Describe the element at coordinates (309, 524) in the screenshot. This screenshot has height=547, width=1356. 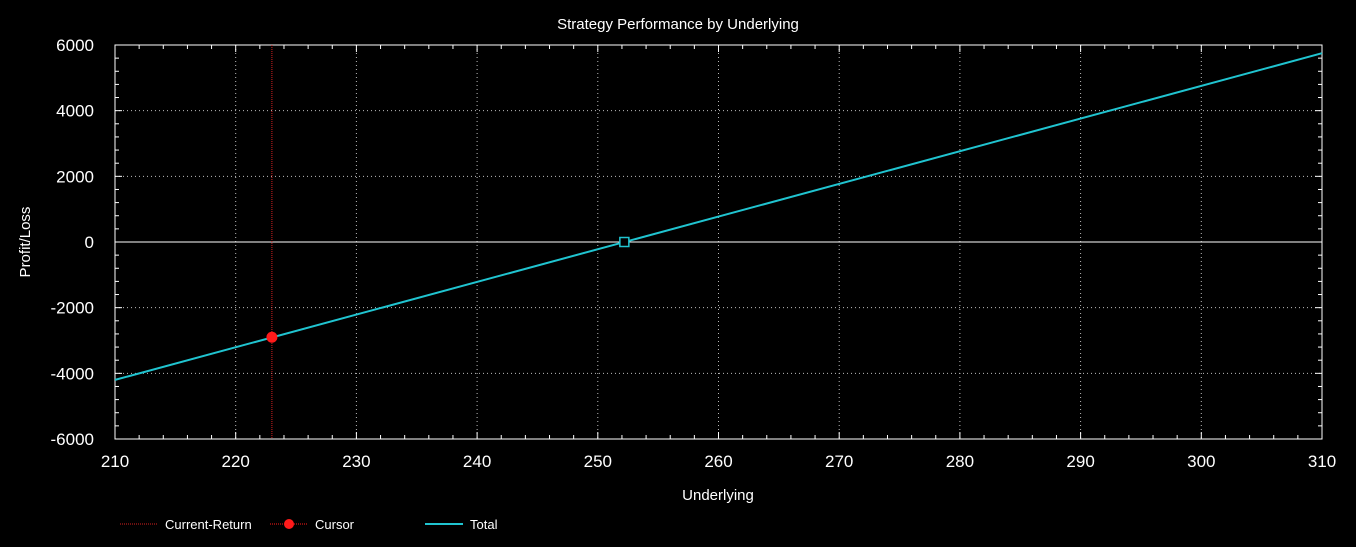
I see `legend: Current-Return Cursor Total` at that location.